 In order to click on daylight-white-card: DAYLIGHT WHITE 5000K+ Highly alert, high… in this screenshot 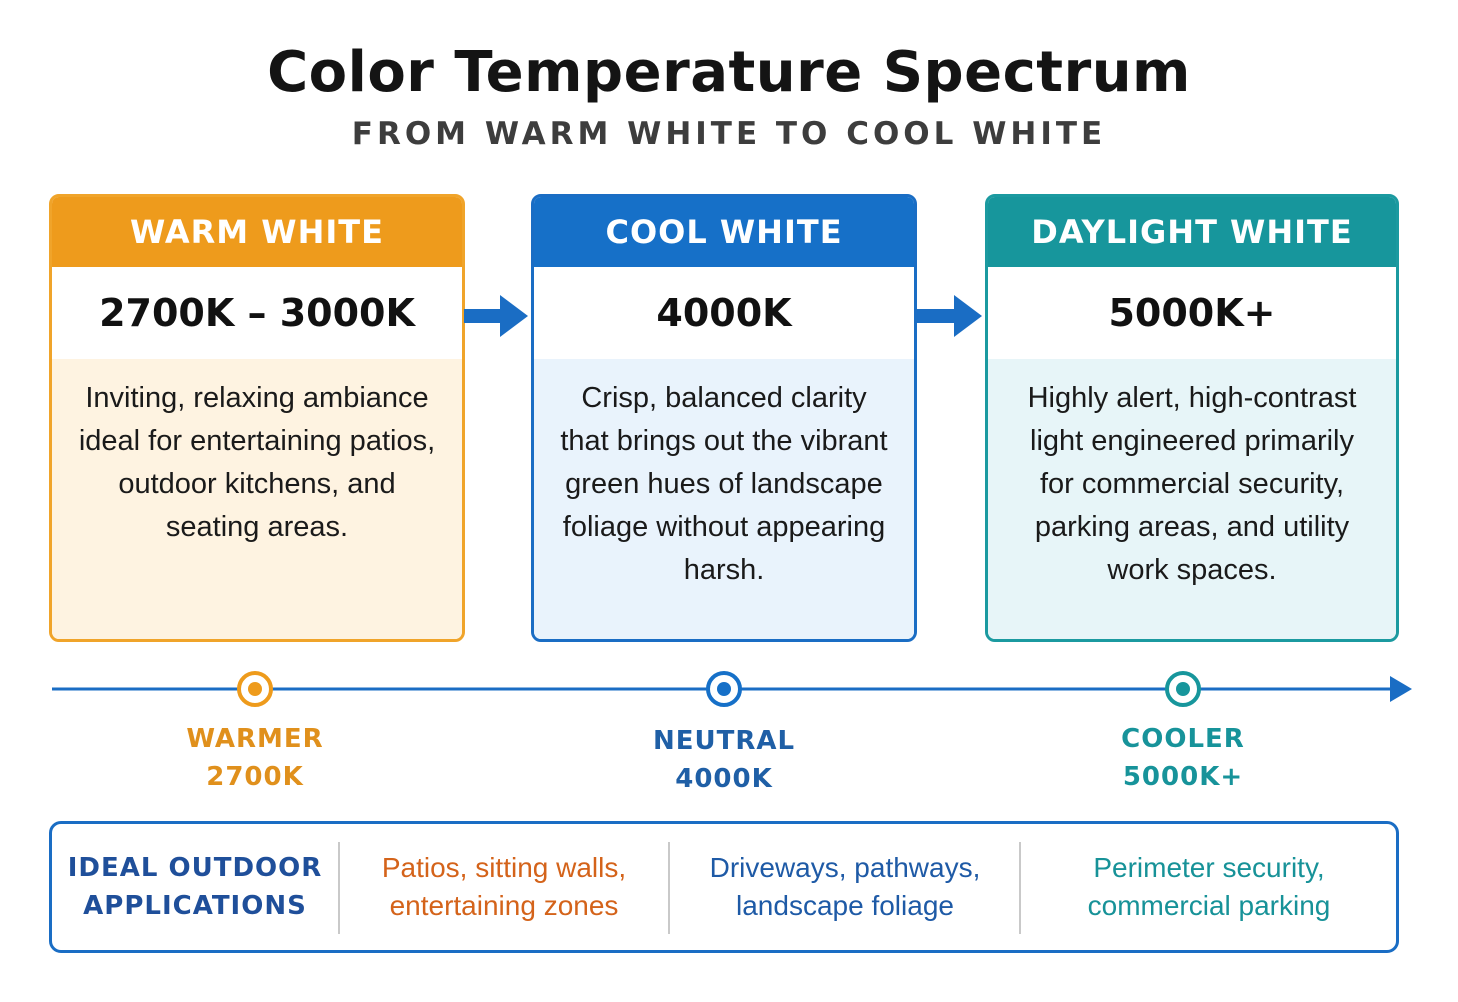, I will do `click(1192, 418)`.